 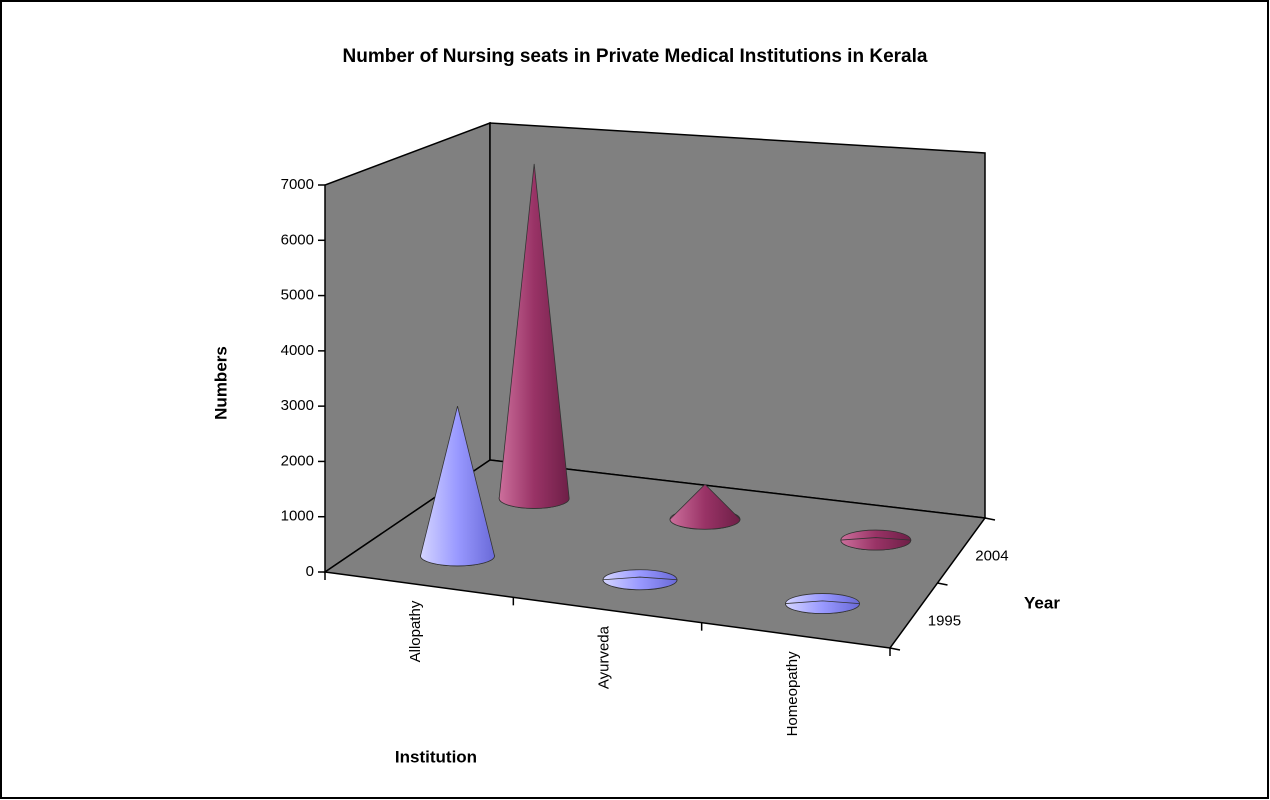 What do you see at coordinates (297, 516) in the screenshot?
I see `y-tick-label: 1000` at bounding box center [297, 516].